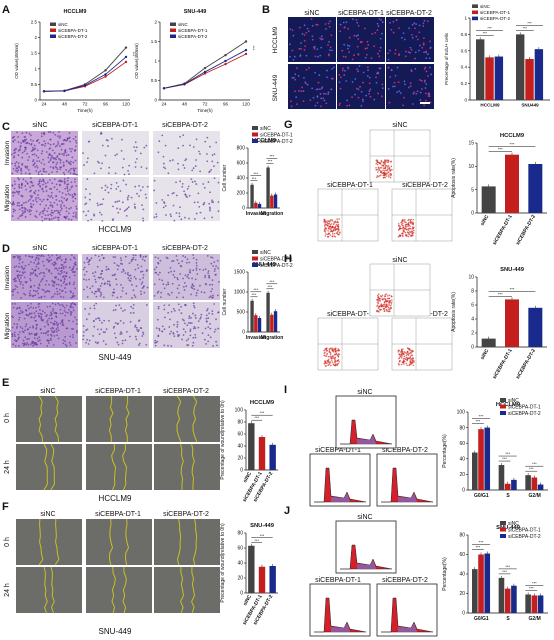  What do you see at coordinates (446, 58) in the screenshot?
I see `y-axis-label: Precentage of EdU+ cells` at bounding box center [446, 58].